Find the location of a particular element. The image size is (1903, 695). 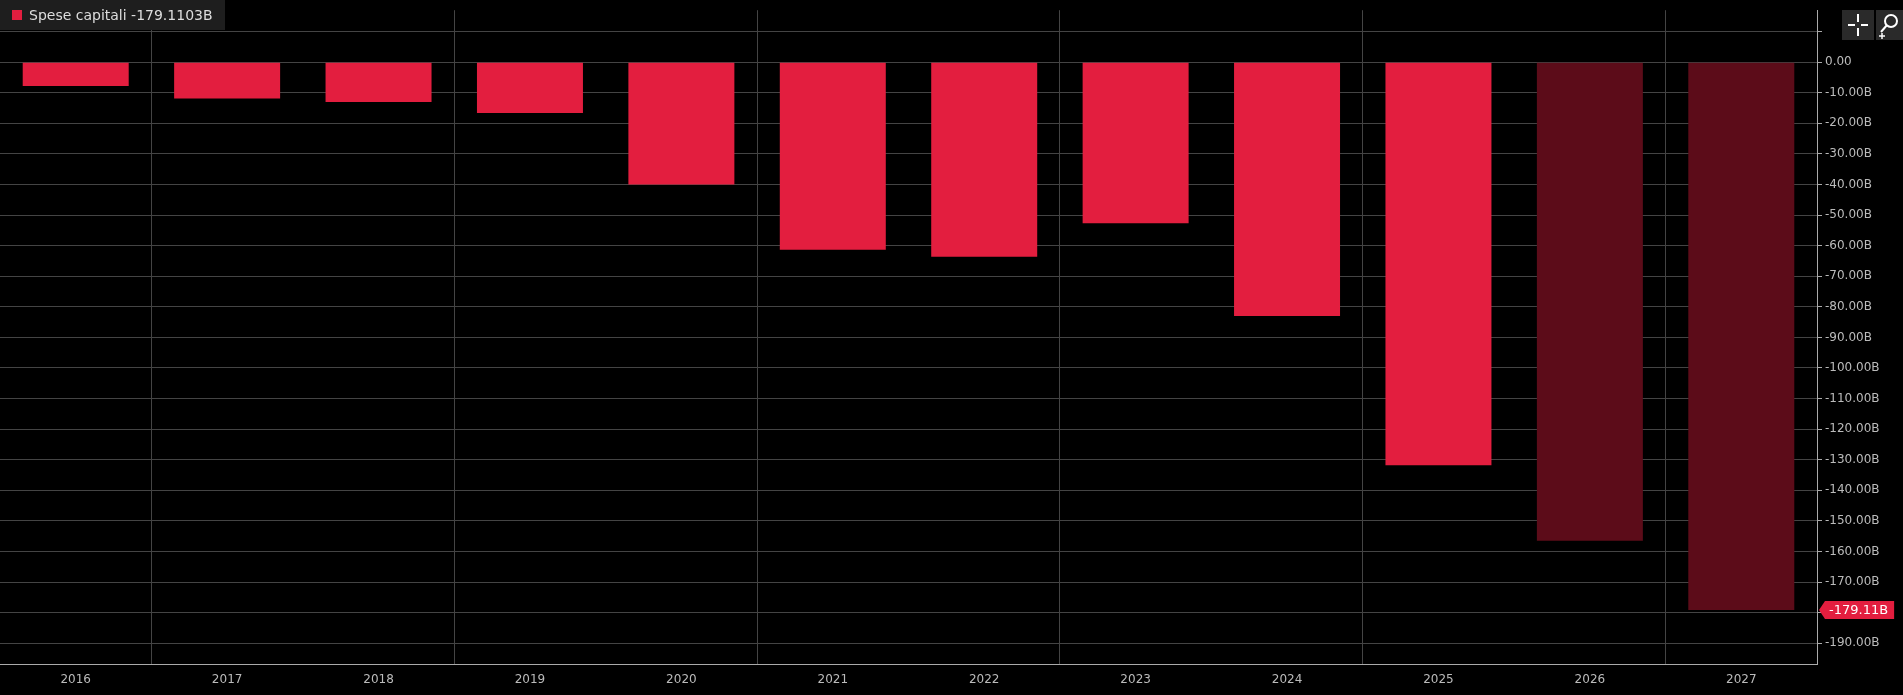

y-tick-label: -110.00B is located at coordinates (1852, 397).